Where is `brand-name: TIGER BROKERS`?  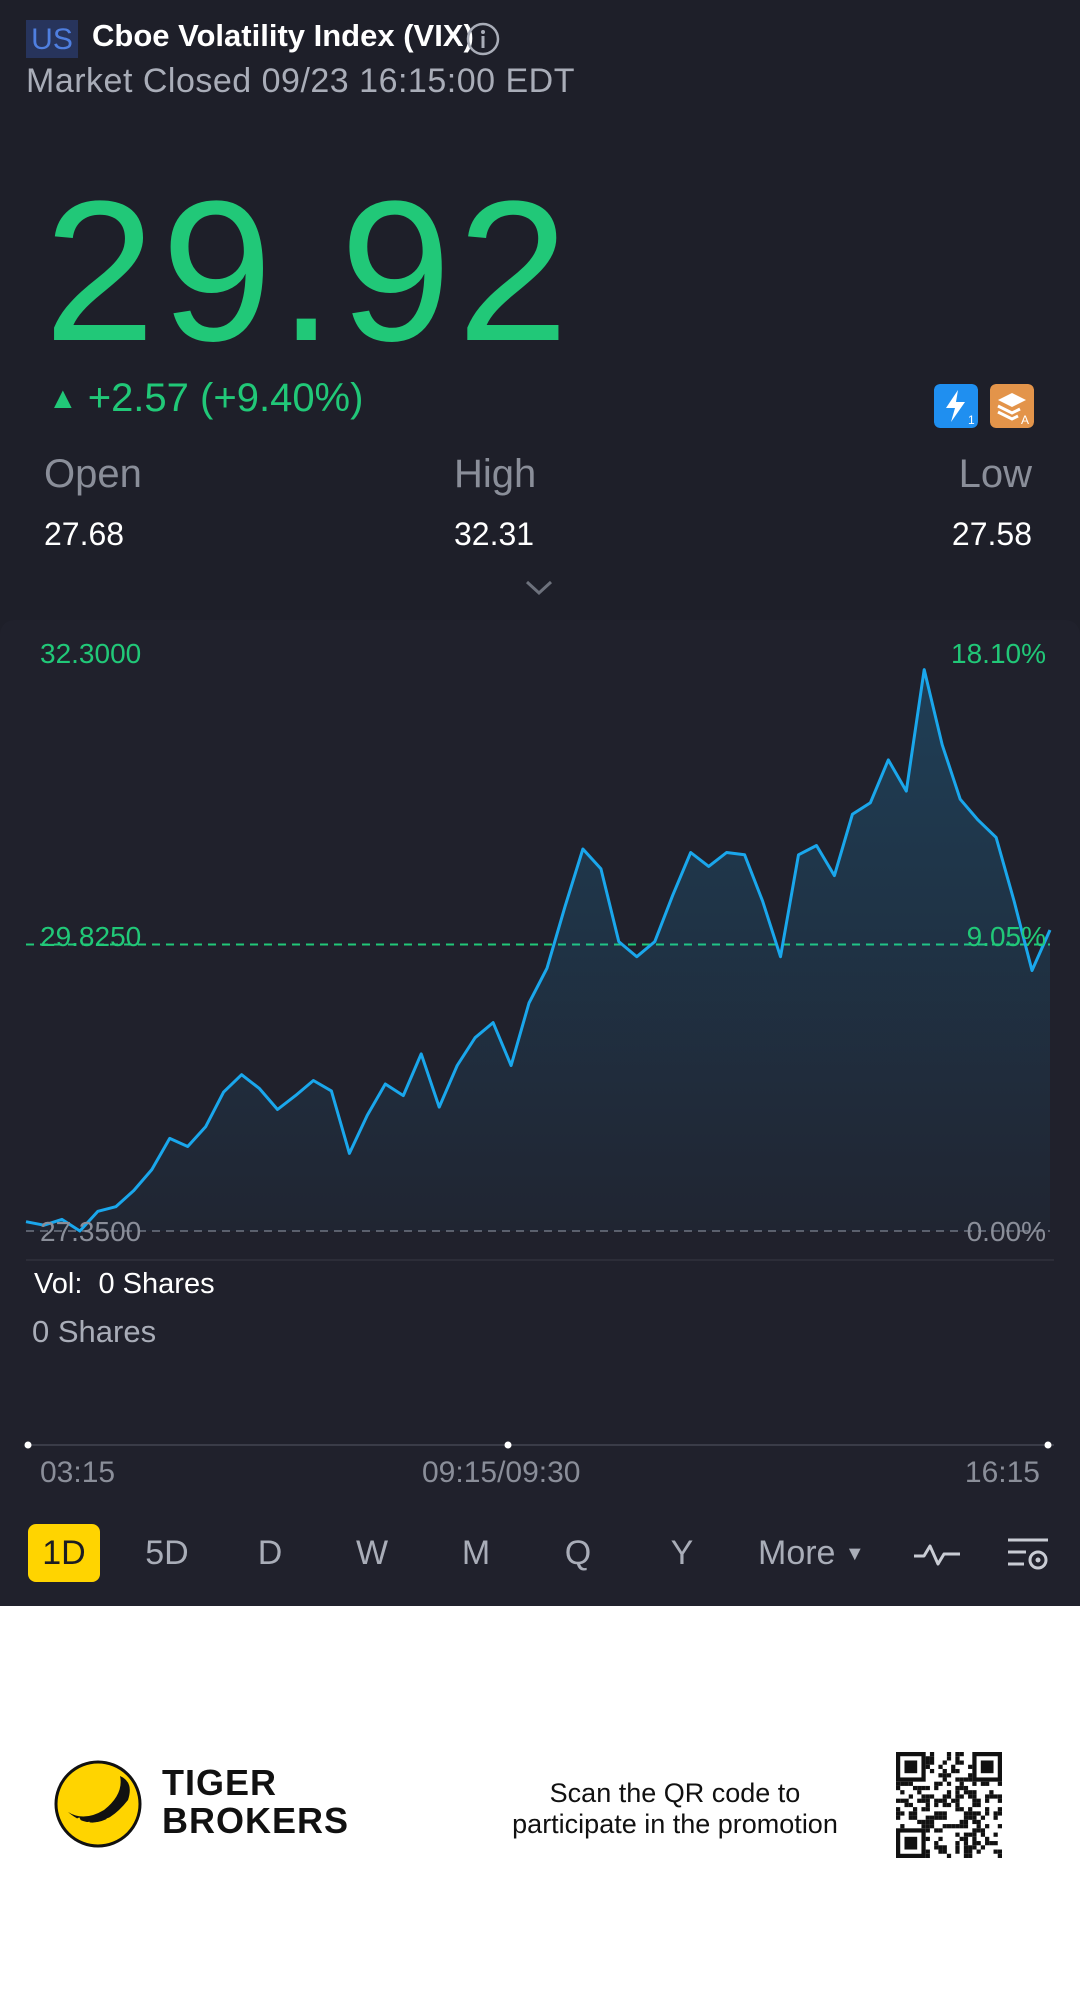 brand-name: TIGER BROKERS is located at coordinates (255, 1802).